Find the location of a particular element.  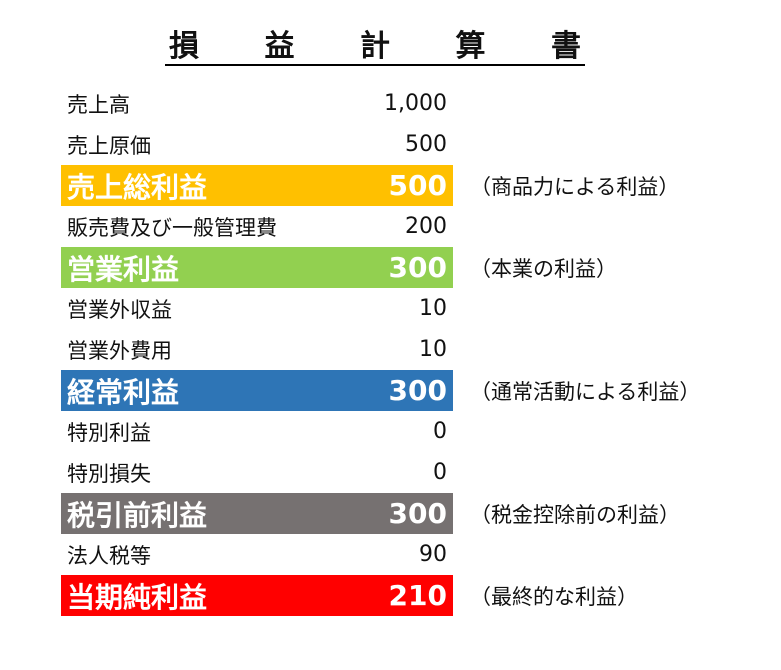

row-label: 税引前利益 is located at coordinates (137, 515).